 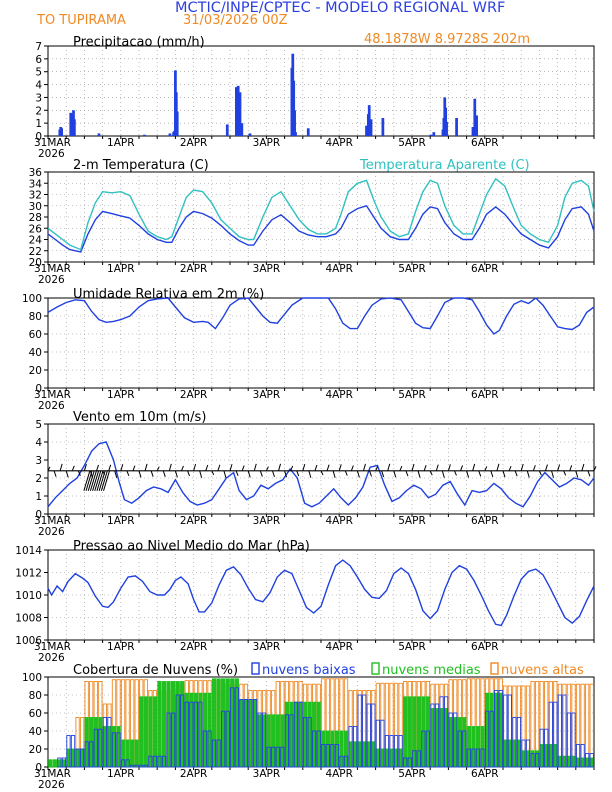 What do you see at coordinates (339, 143) in the screenshot?
I see `x-label-4APR: 4APR` at bounding box center [339, 143].